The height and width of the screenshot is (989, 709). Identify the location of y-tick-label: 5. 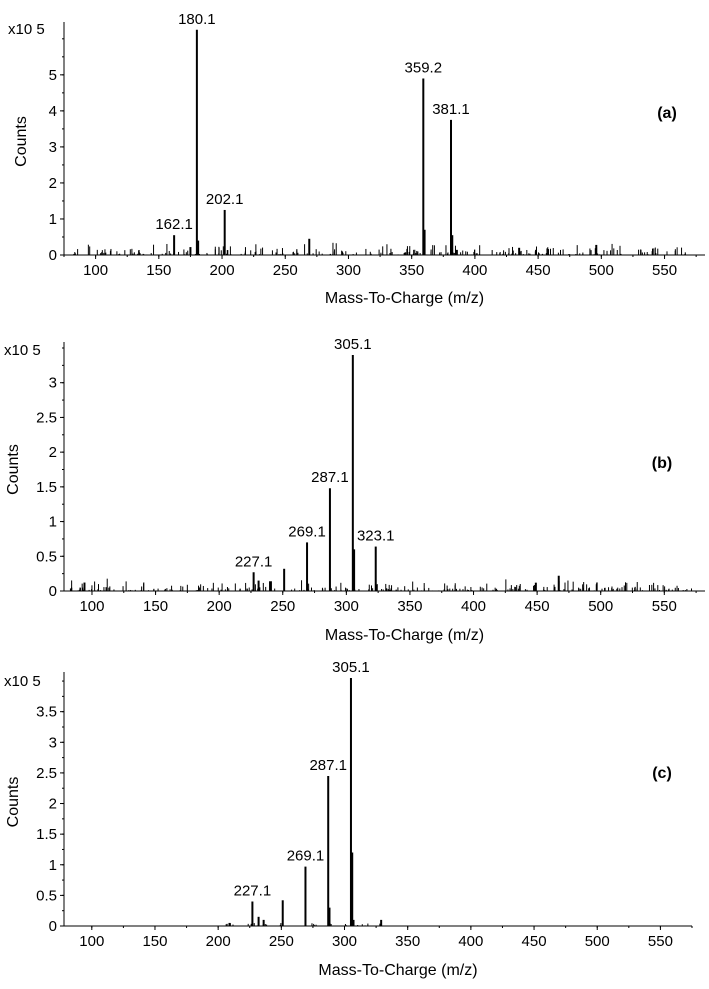
(53, 75).